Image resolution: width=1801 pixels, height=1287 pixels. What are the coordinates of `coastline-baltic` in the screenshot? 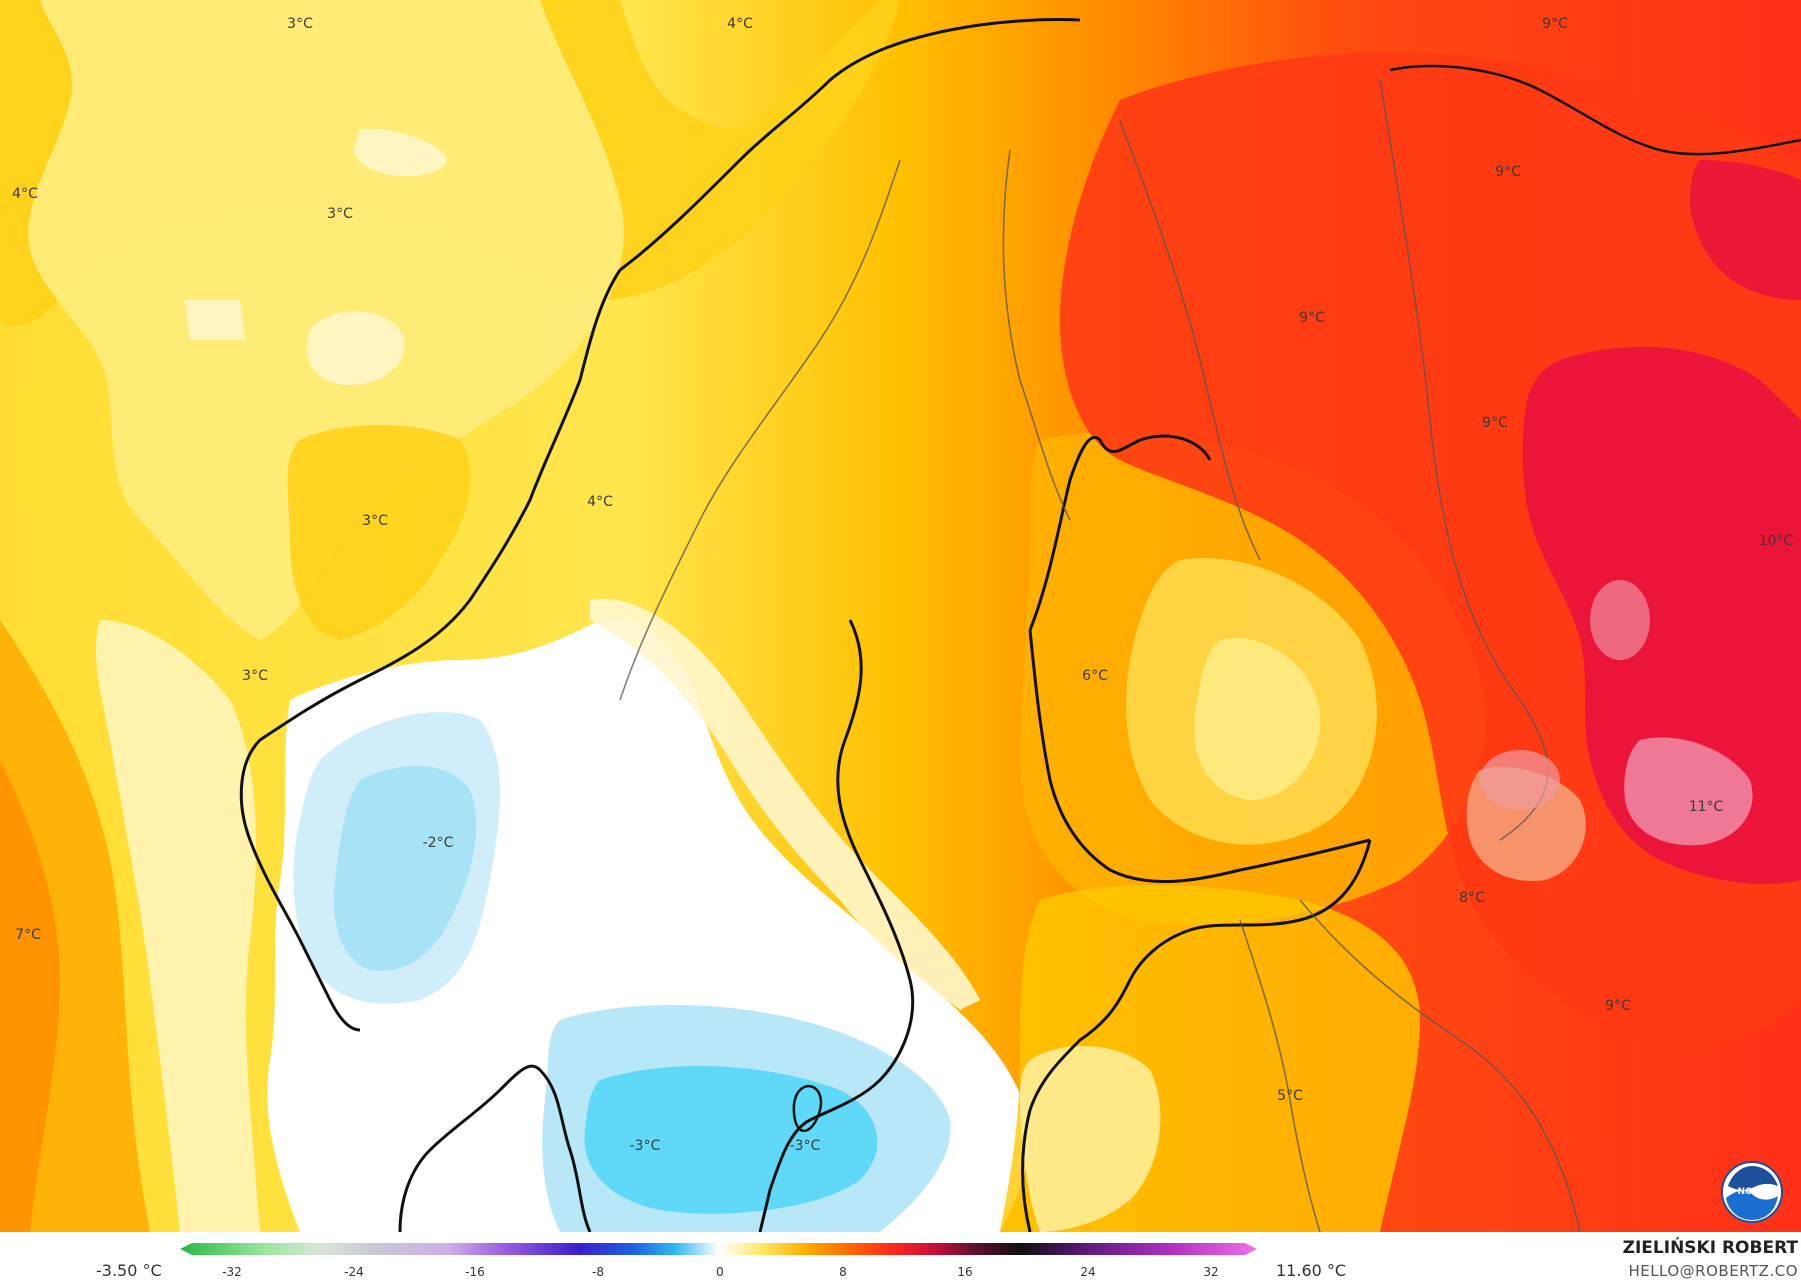 It's located at (1196, 1035).